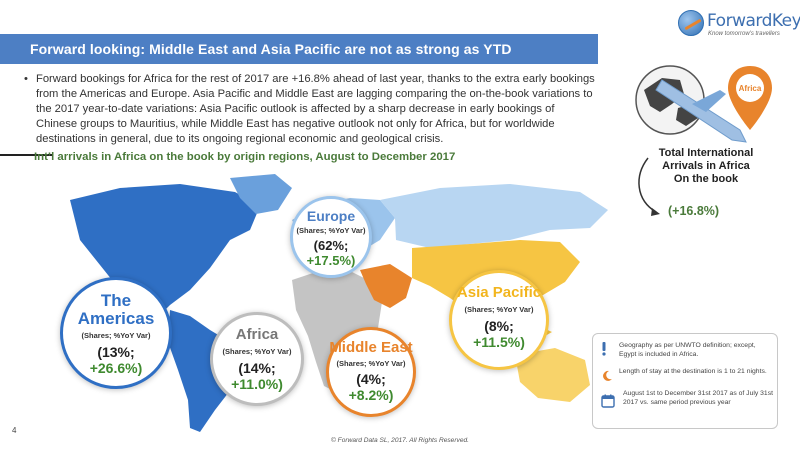  Describe the element at coordinates (371, 394) in the screenshot. I see `region-var-middle-east: +8.2%)` at that location.